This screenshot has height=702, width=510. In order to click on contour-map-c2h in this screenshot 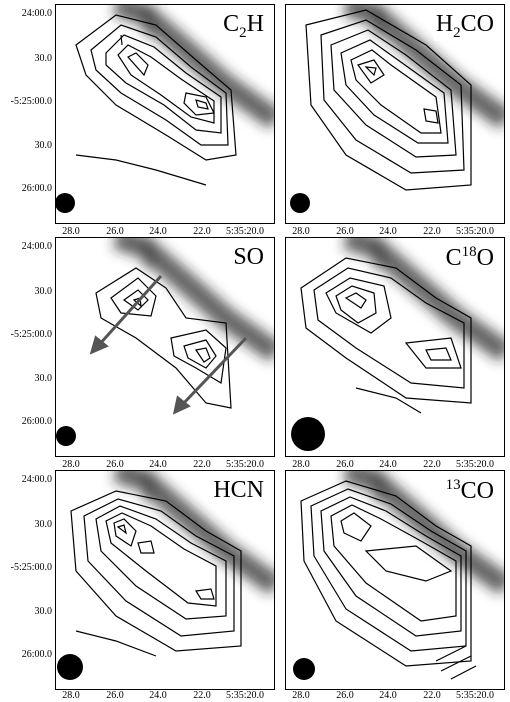, I will do `click(174, 95)`.